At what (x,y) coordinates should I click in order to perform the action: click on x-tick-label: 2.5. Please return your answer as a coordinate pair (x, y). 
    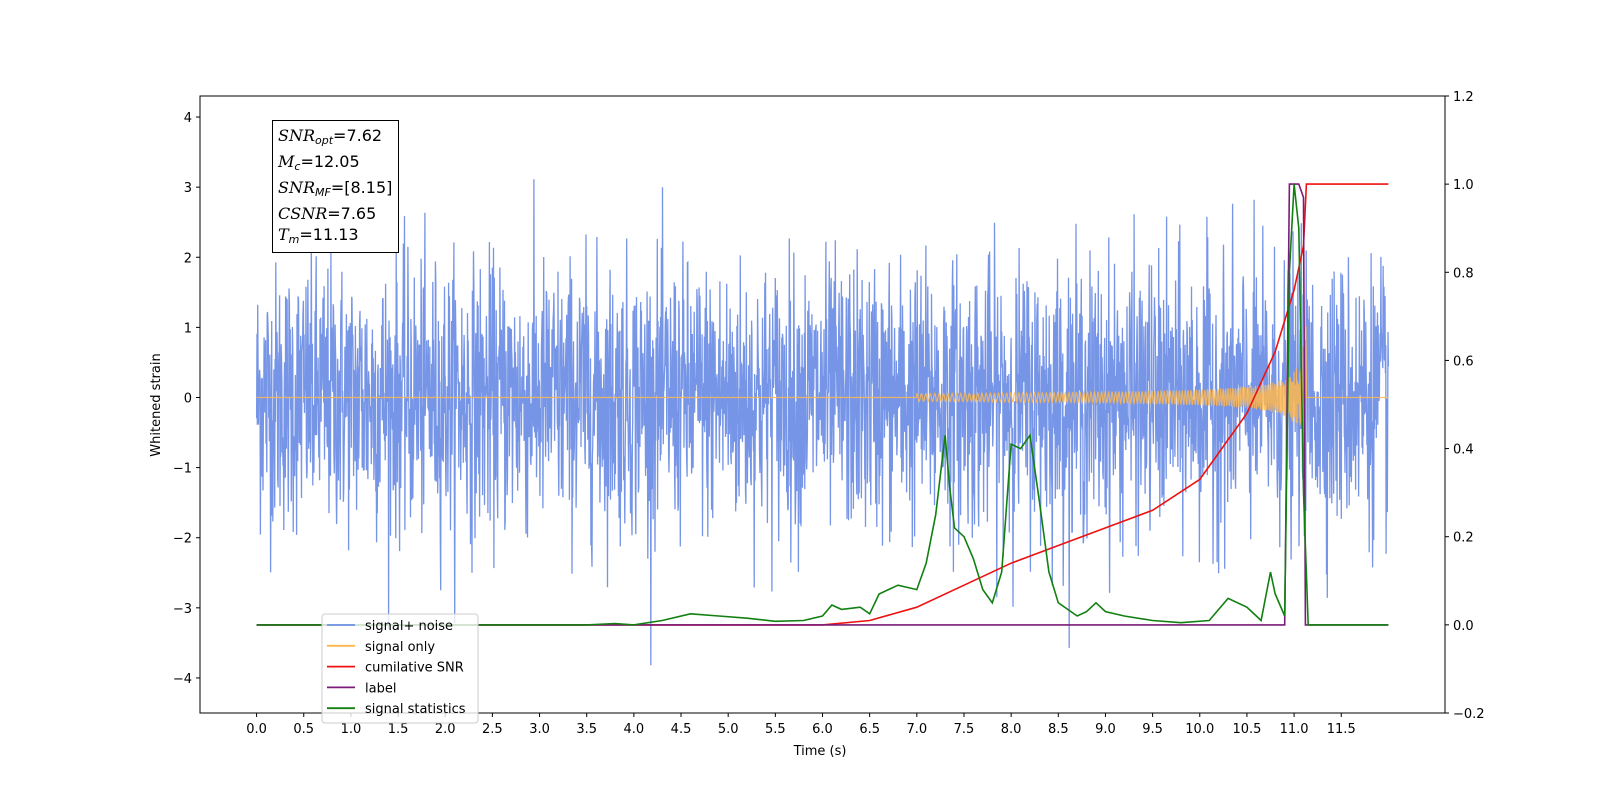
    Looking at the image, I should click on (492, 729).